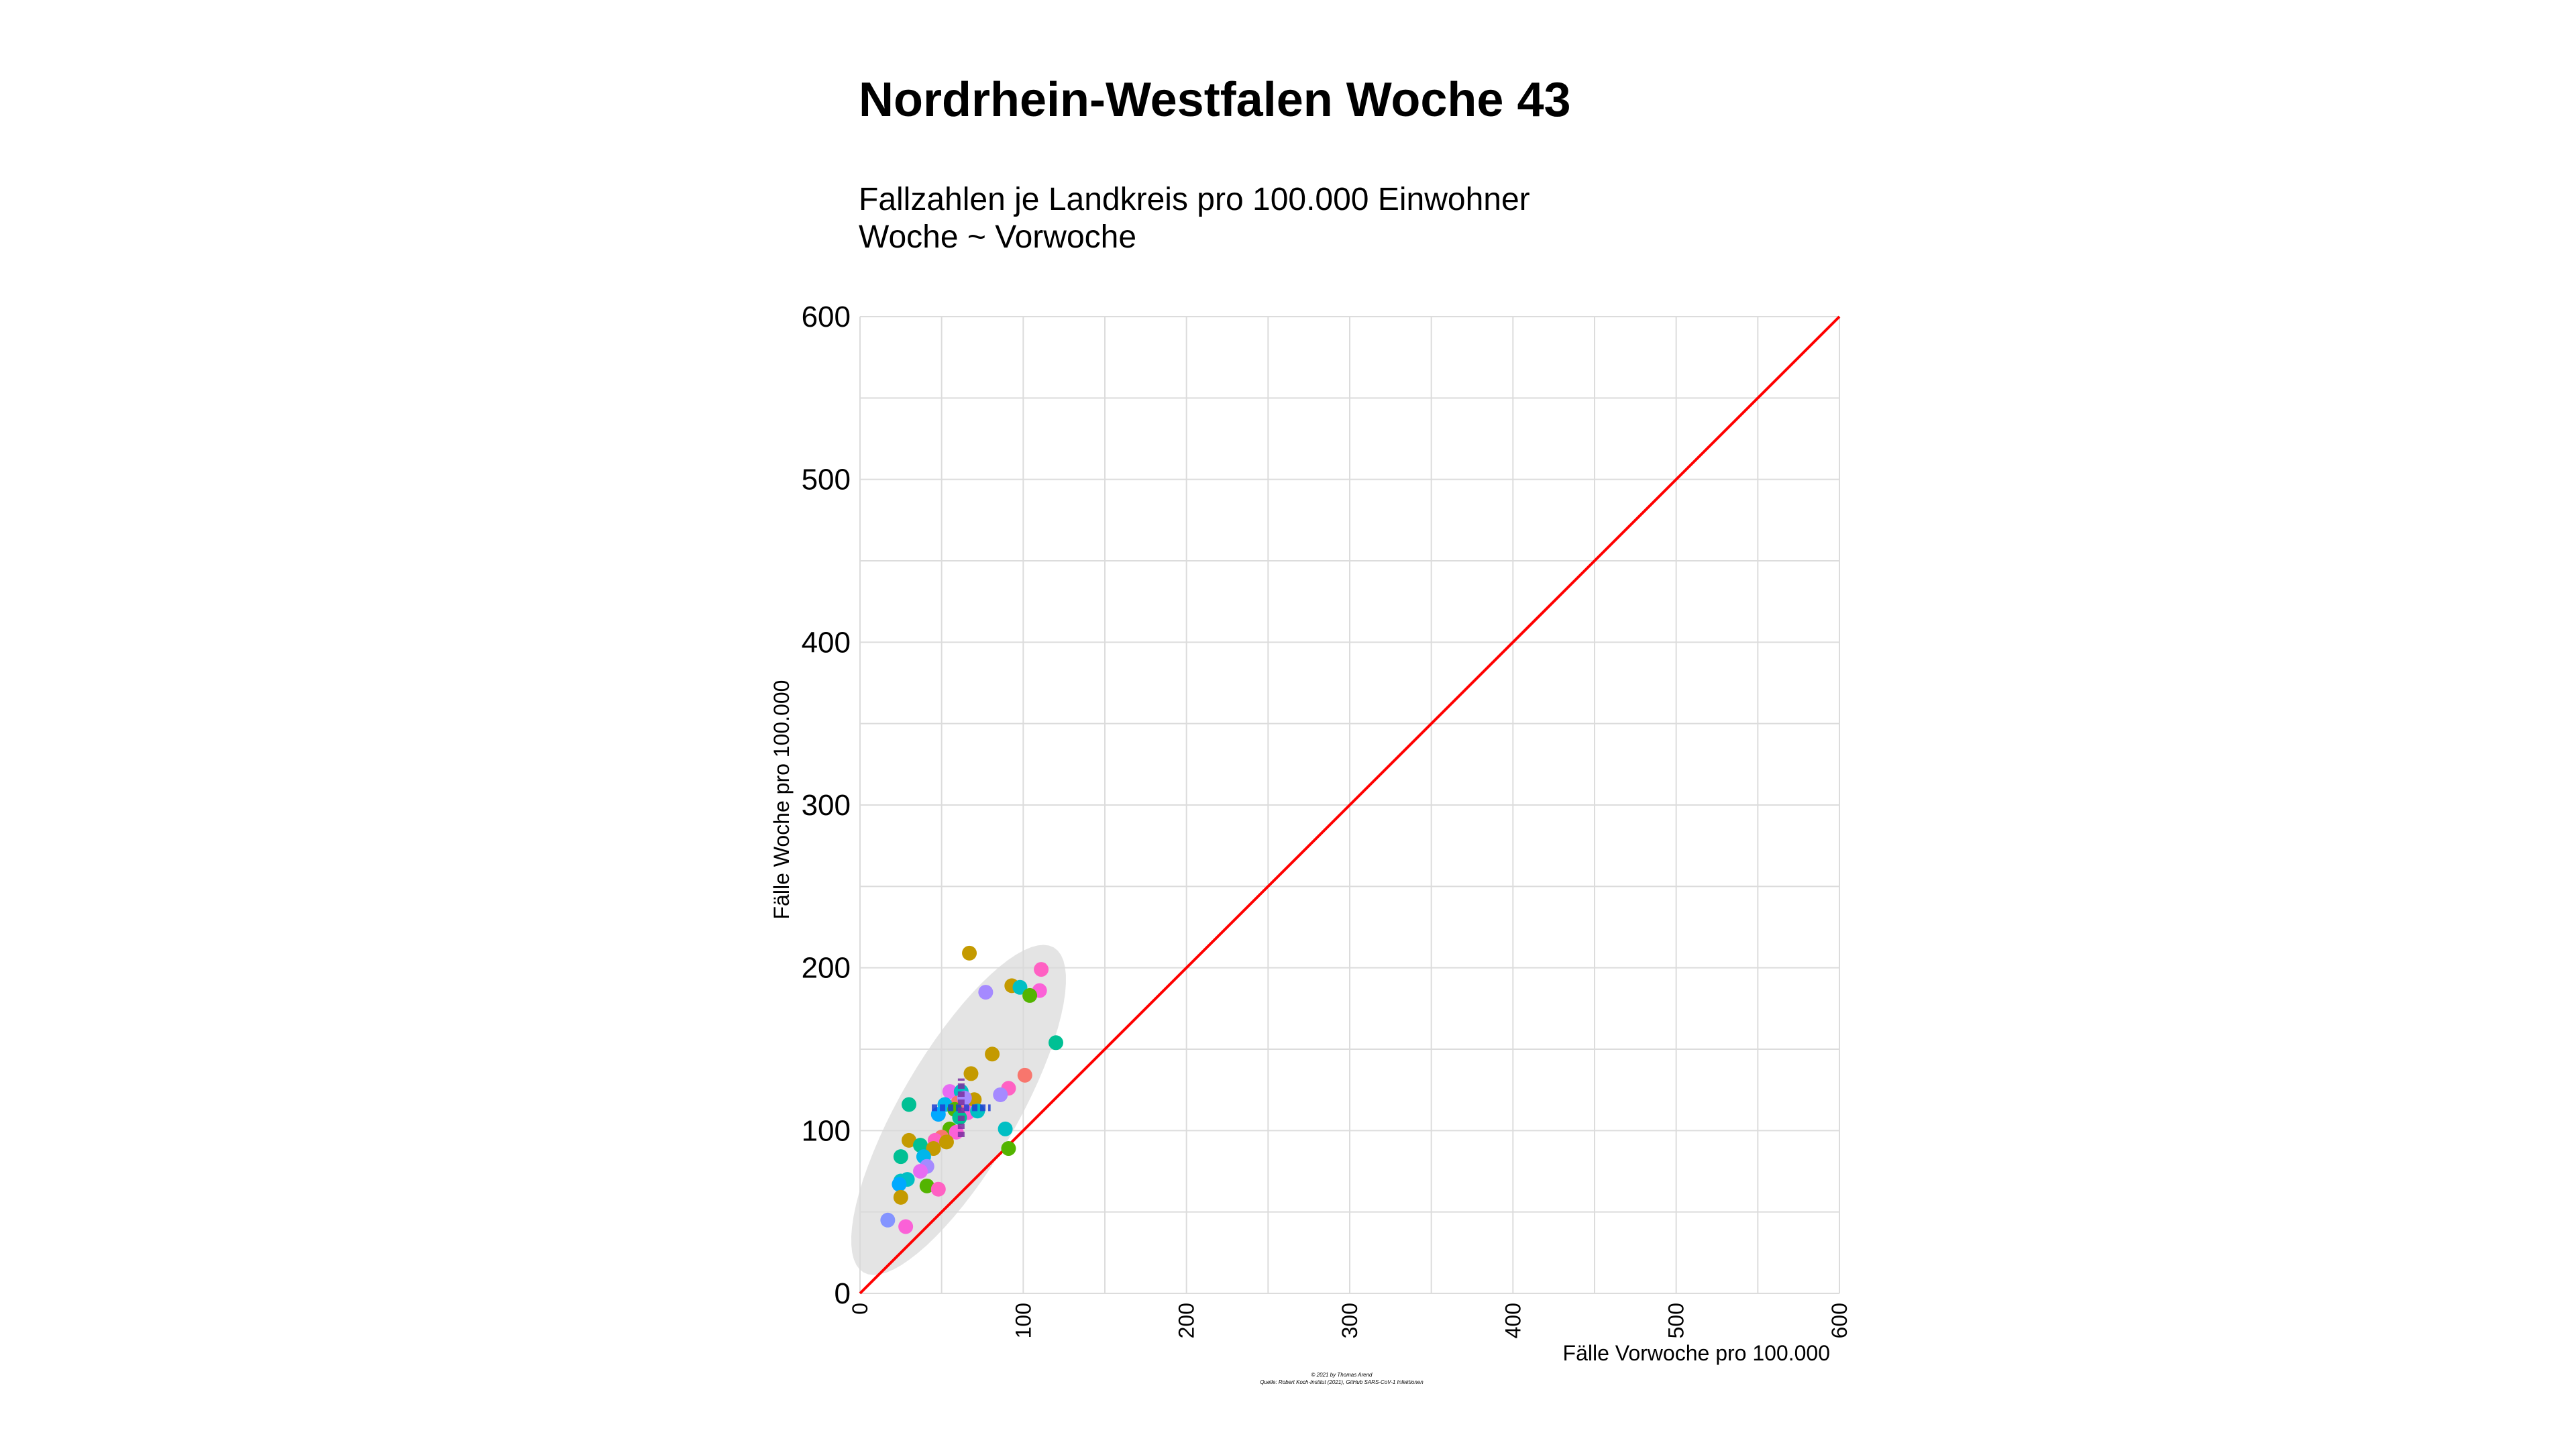 The height and width of the screenshot is (1449, 2576). I want to click on y-tick-label: 0, so click(843, 1293).